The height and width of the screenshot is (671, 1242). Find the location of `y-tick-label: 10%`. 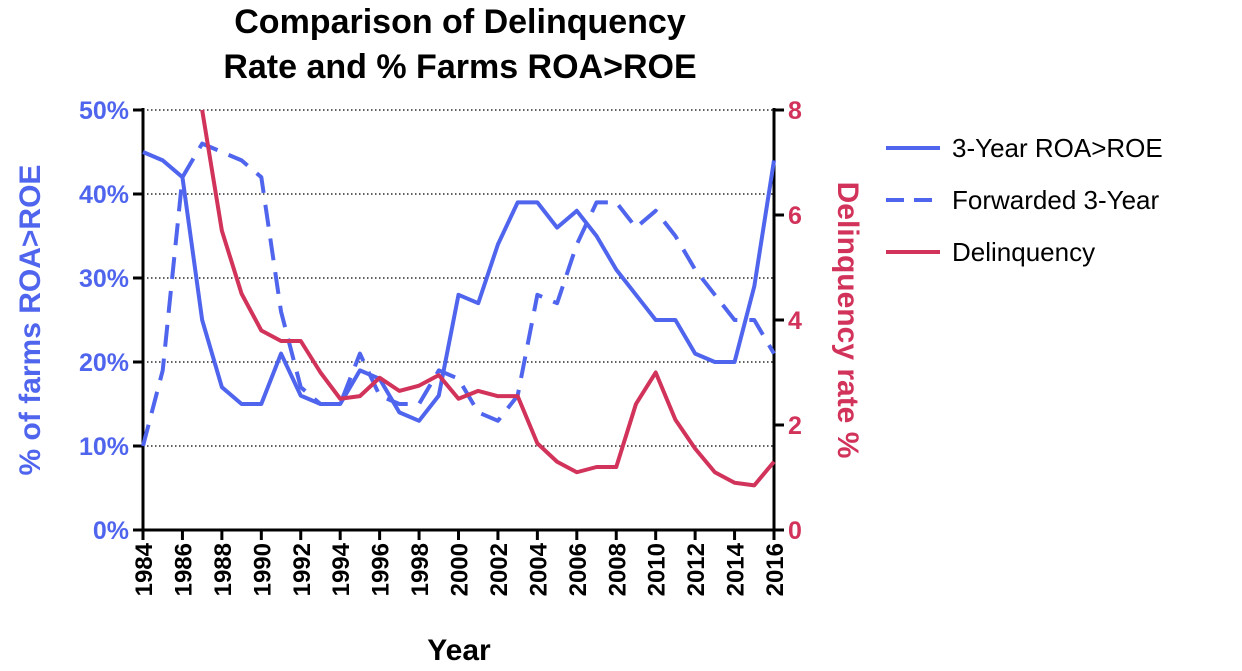

y-tick-label: 10% is located at coordinates (104, 447).